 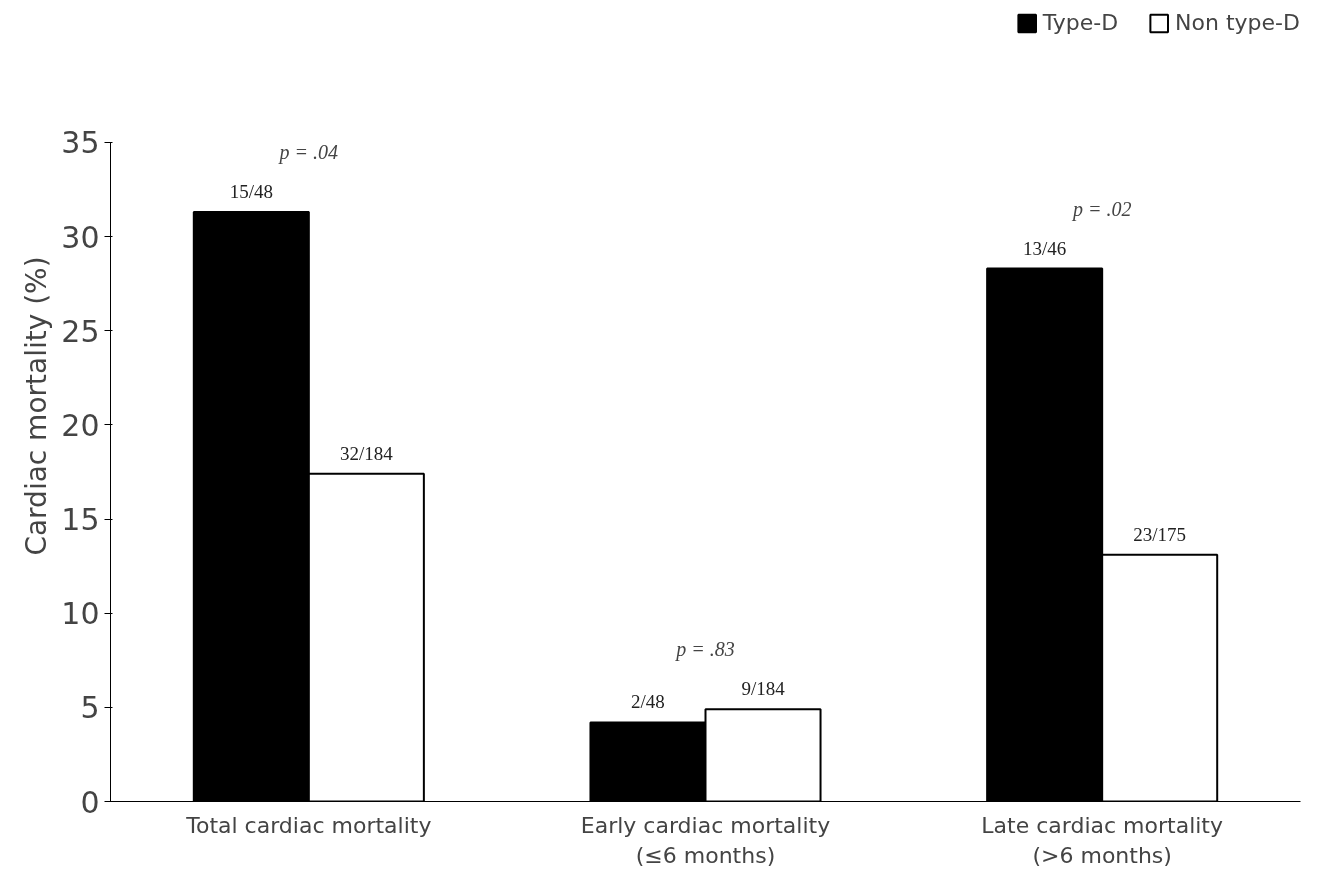 I want to click on x-tick-label: Late cardiac mortality (>6 months), so click(x=1102, y=840).